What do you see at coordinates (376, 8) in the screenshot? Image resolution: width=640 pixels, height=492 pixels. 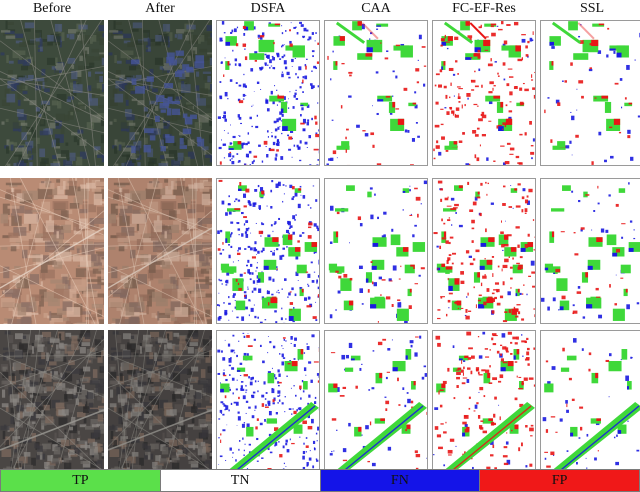 I see `column-header-caa: CAA` at bounding box center [376, 8].